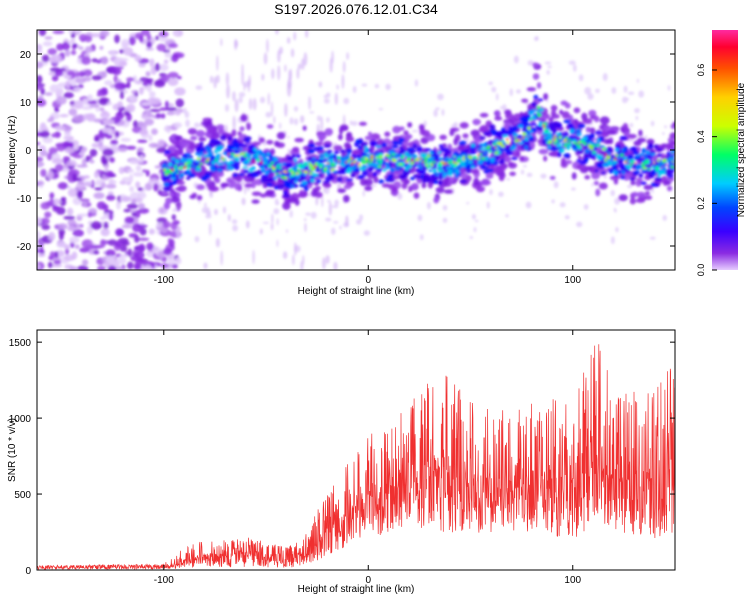 The image size is (750, 605). I want to click on colorbar-ticks: 0.0 0.2 0.4 0.6, so click(706, 170).